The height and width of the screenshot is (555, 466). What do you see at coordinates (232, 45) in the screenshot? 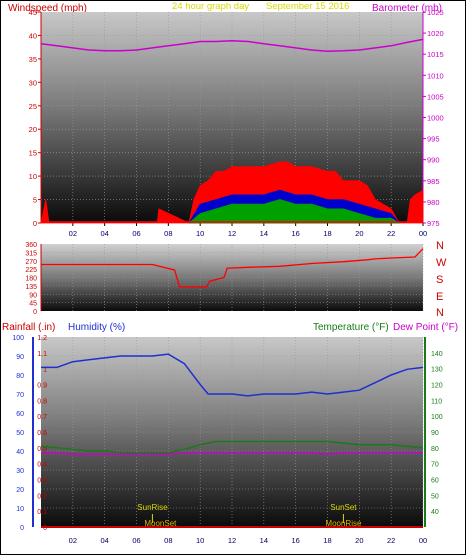
I see `barometer-line` at bounding box center [232, 45].